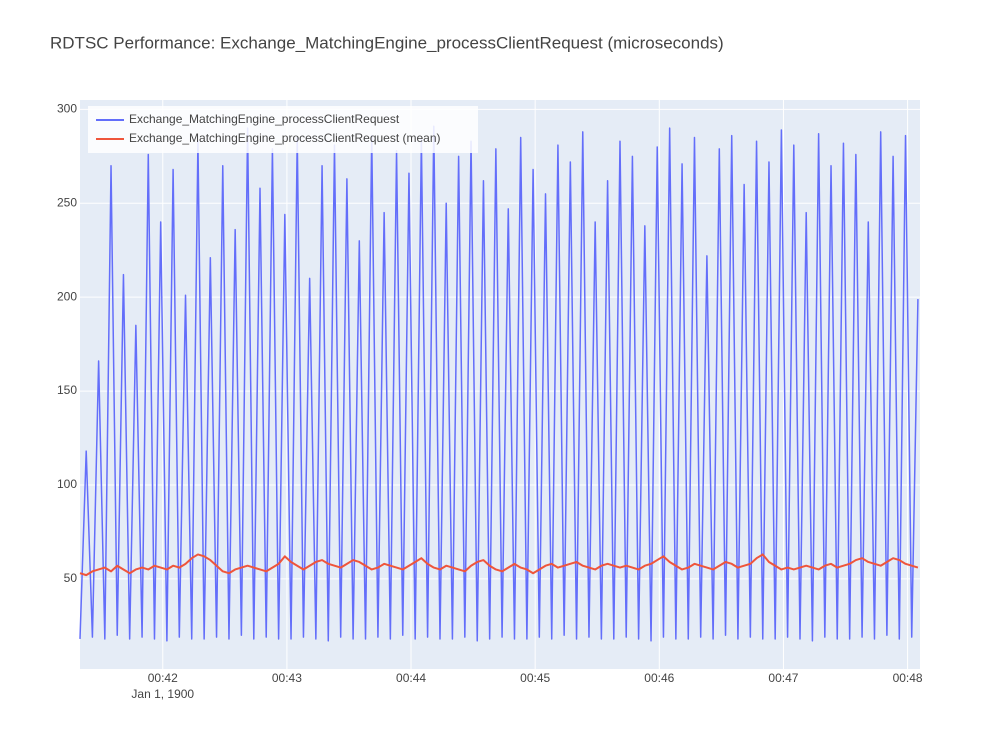  Describe the element at coordinates (67, 296) in the screenshot. I see `y-tick-label: 200` at that location.